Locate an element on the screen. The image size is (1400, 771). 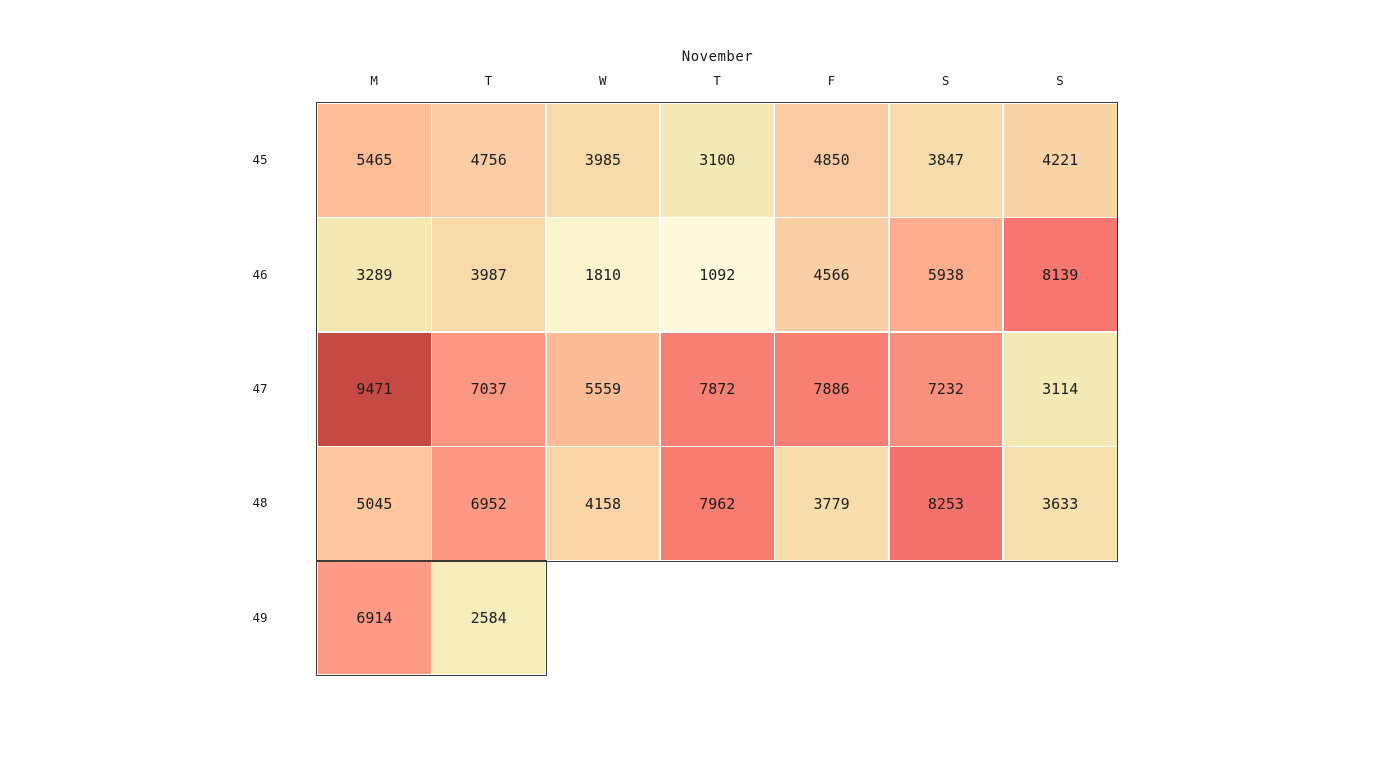
cell-value: 3985 is located at coordinates (603, 160).